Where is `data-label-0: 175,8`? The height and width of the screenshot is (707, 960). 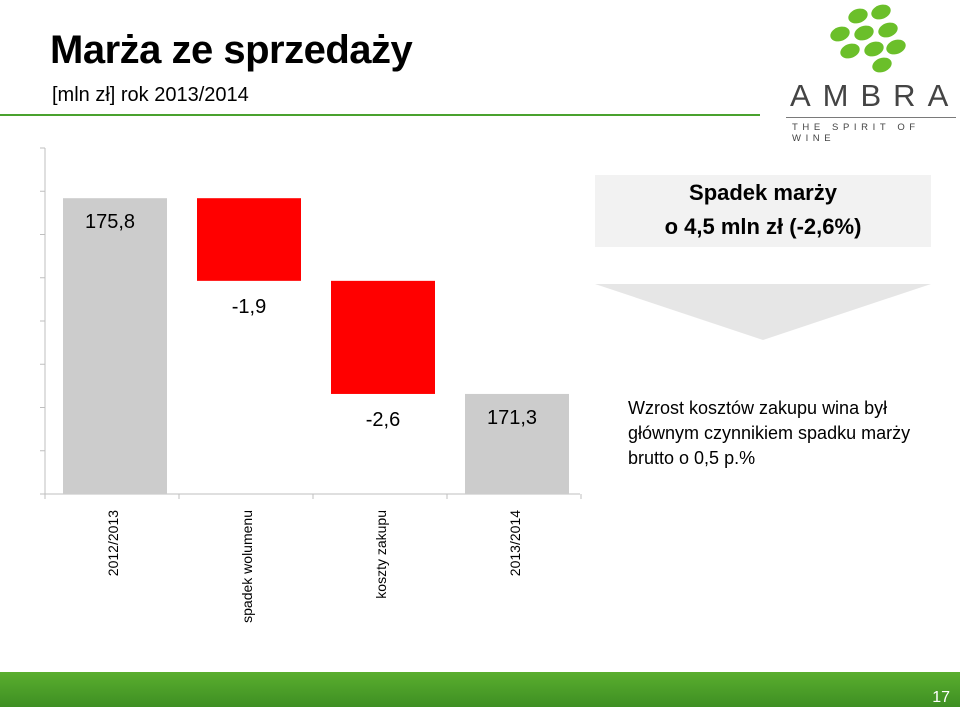 data-label-0: 175,8 is located at coordinates (110, 222).